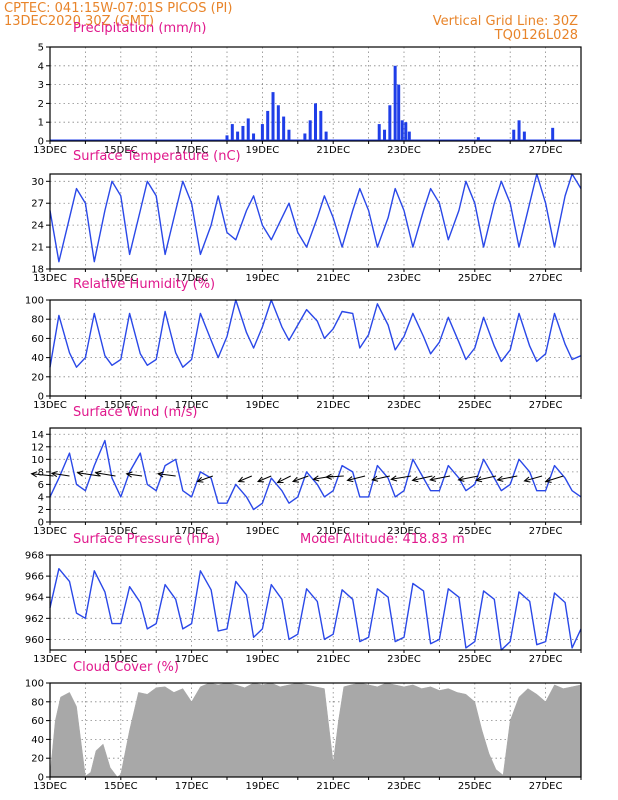 This screenshot has height=800, width=618. Describe the element at coordinates (37, 435) in the screenshot. I see `y-tick-label: 14` at that location.